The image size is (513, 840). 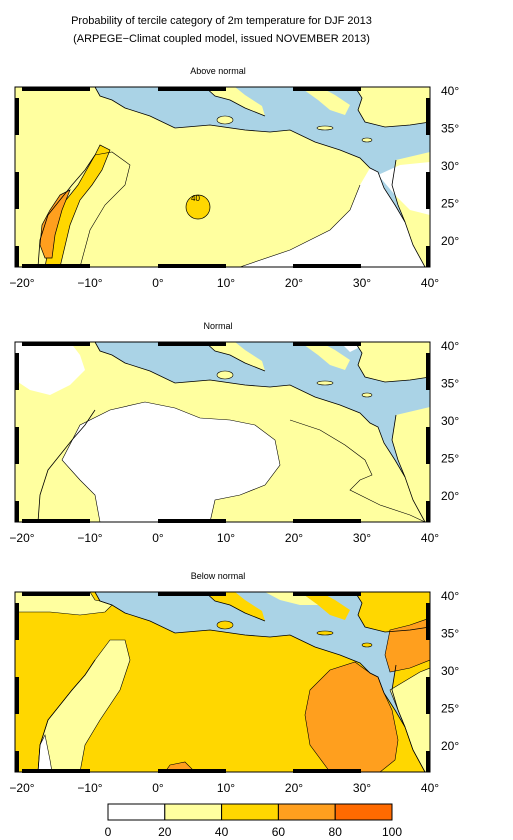 What do you see at coordinates (392, 107) in the screenshot?
I see `land-area-turkey` at bounding box center [392, 107].